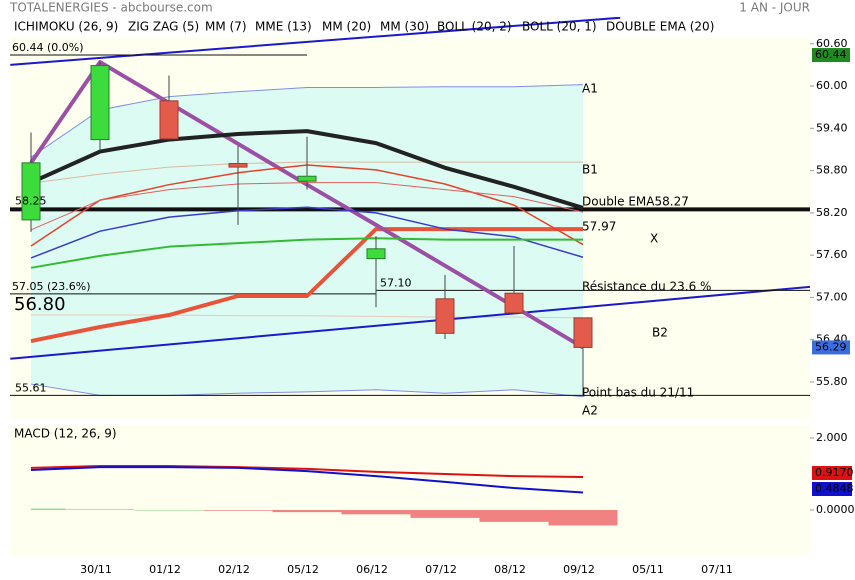 The image size is (855, 580). What do you see at coordinates (324, 495) in the screenshot?
I see `macd-plot` at bounding box center [324, 495].